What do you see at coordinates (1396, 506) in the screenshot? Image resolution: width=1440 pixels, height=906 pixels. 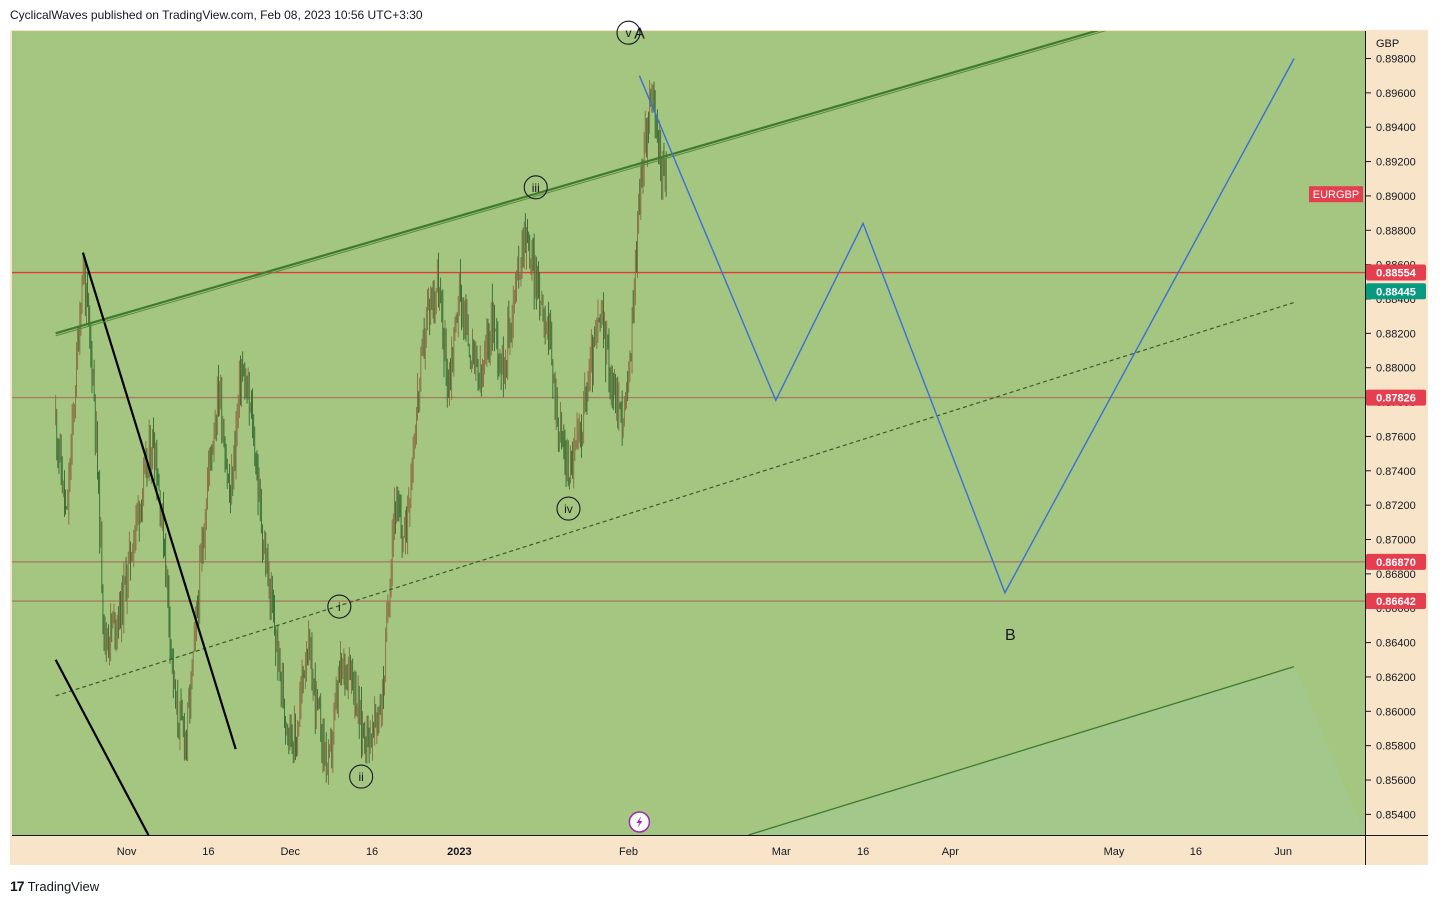 I see `price-tick-label: 0.87200` at bounding box center [1396, 506].